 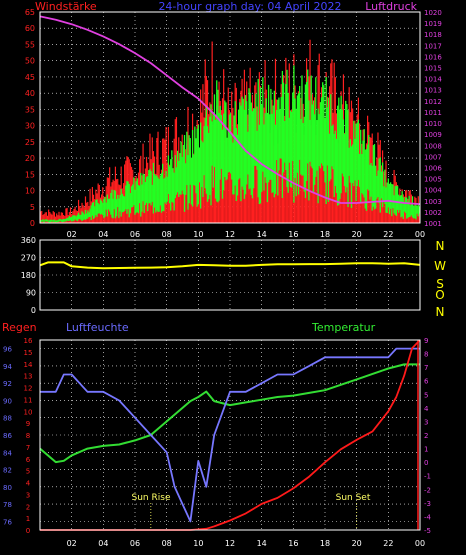 I want to click on temperature-tick-label: -5, so click(x=427, y=531).